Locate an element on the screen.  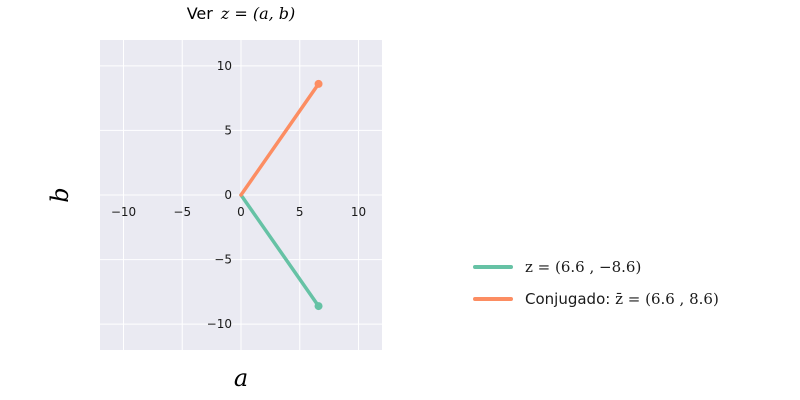
x-tick-label: 5 is located at coordinates (300, 212).